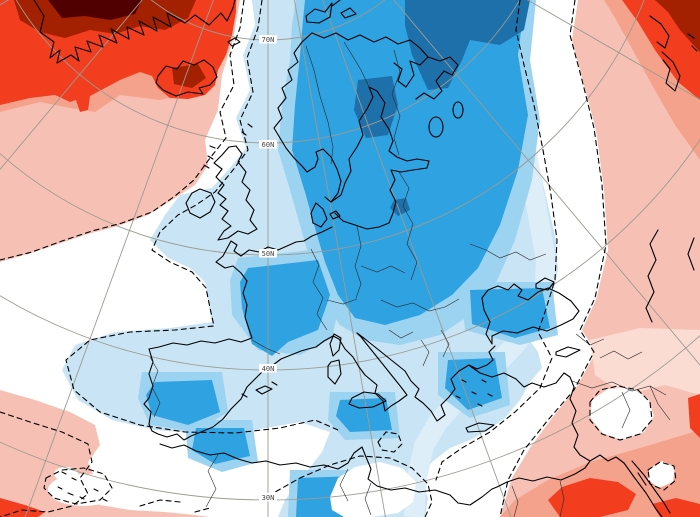  What do you see at coordinates (331, 12) in the screenshot?
I see `coast-svalbard` at bounding box center [331, 12].